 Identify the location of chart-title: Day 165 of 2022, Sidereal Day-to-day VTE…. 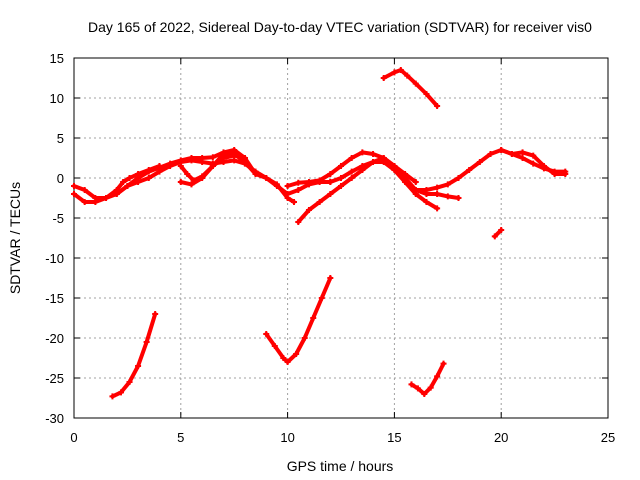
(340, 27).